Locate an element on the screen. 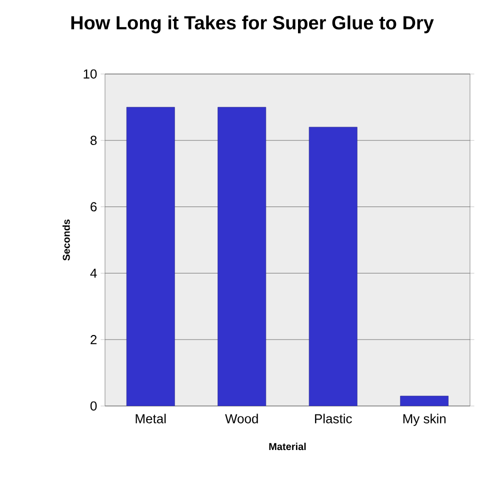 This screenshot has width=504, height=497. y-tick-label: 2 is located at coordinates (93, 339).